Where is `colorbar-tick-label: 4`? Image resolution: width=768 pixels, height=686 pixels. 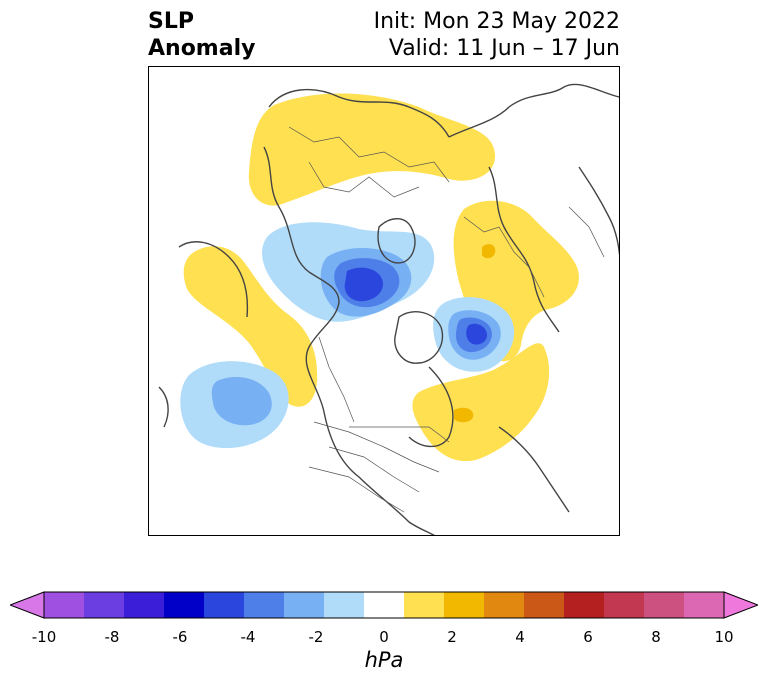 colorbar-tick-label: 4 is located at coordinates (520, 637).